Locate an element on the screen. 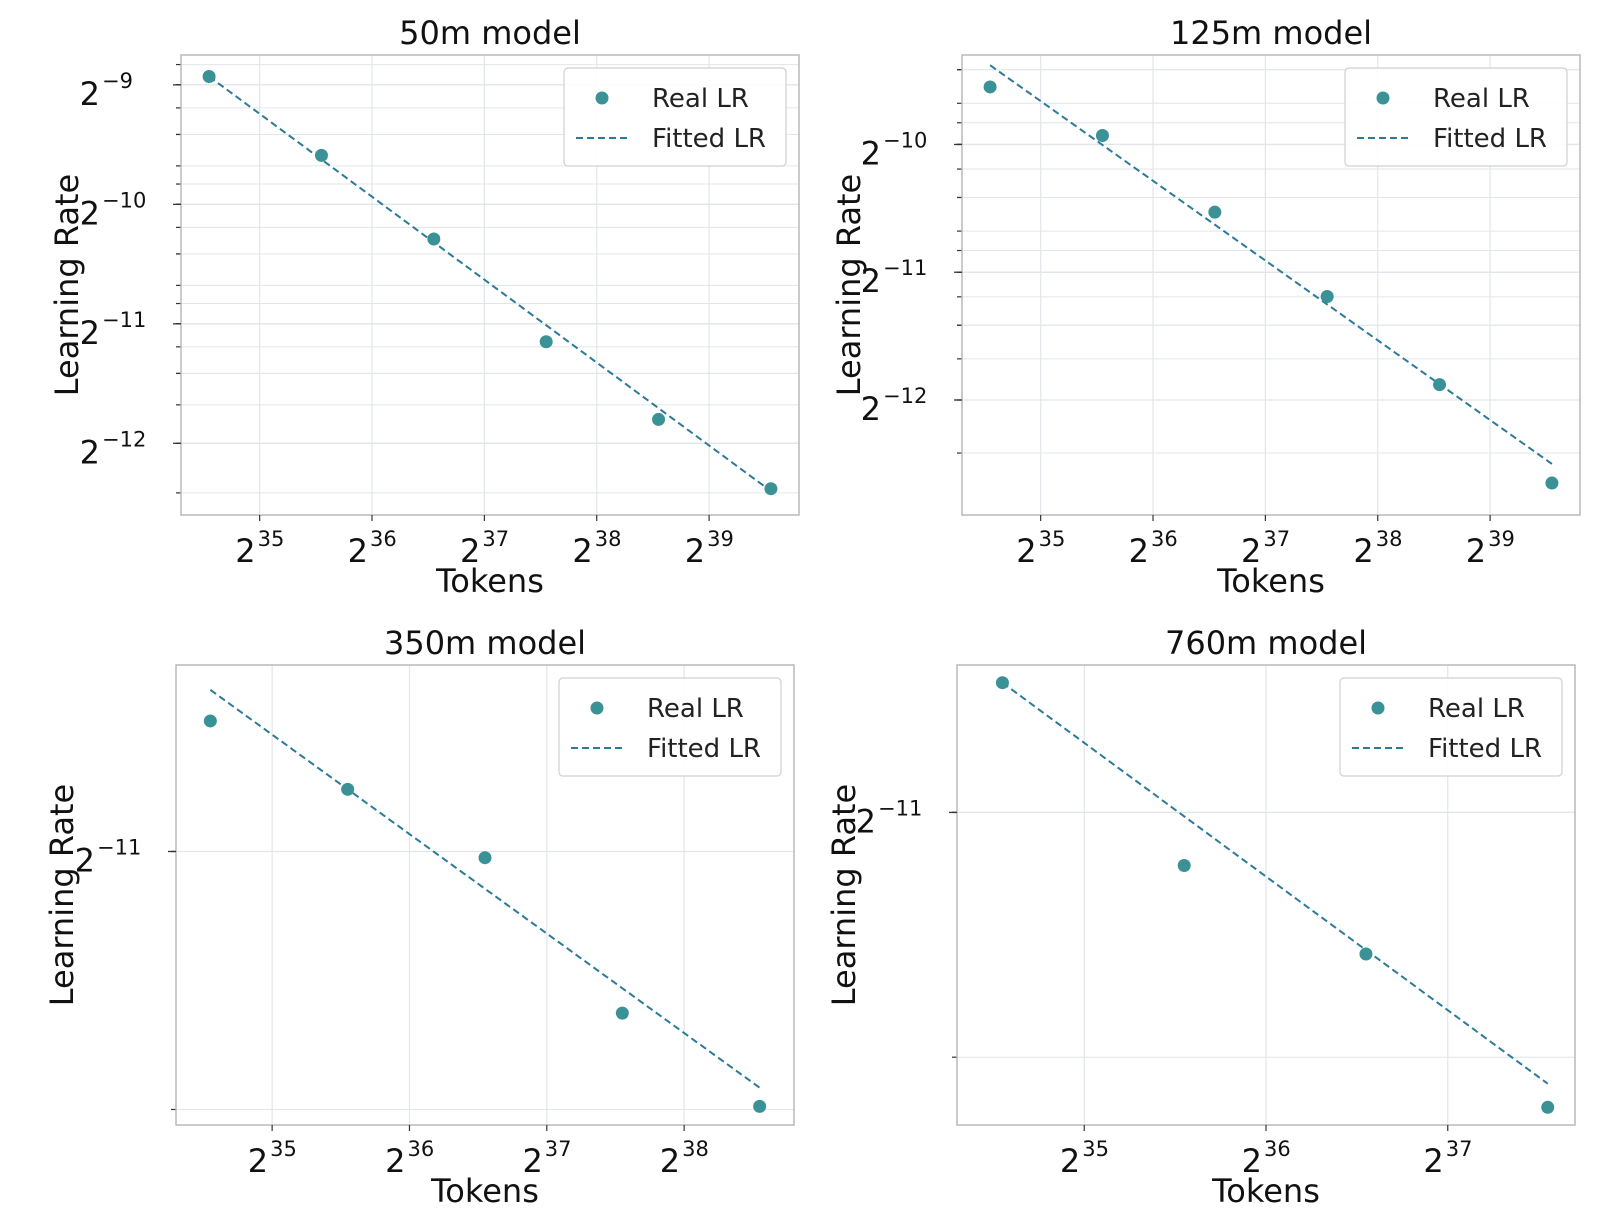 The image size is (1622, 1222). x-tick-label: 2 38 is located at coordinates (1377, 548).